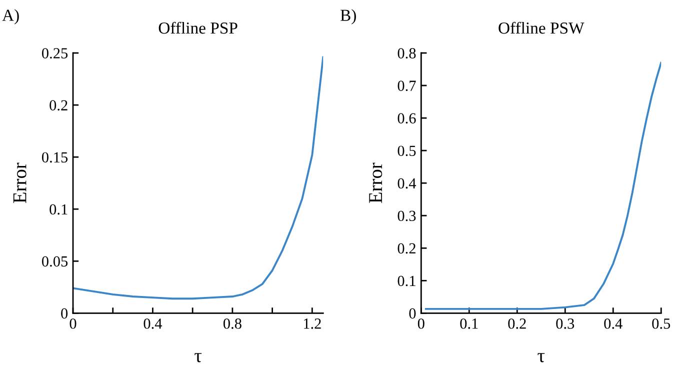  I want to click on x-tick-label: 0.5, so click(661, 323).